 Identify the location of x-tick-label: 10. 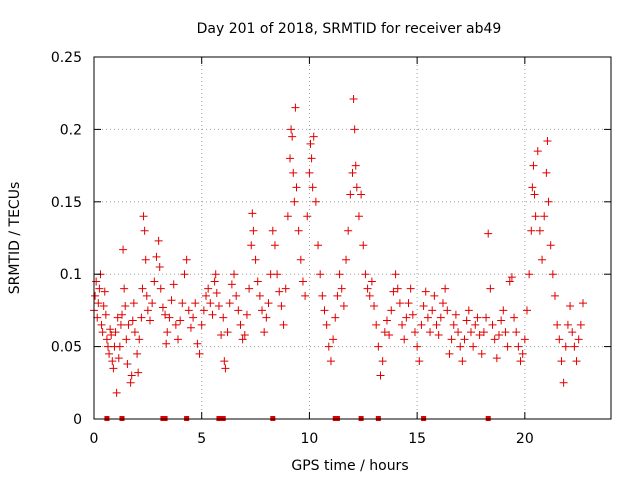
(310, 439).